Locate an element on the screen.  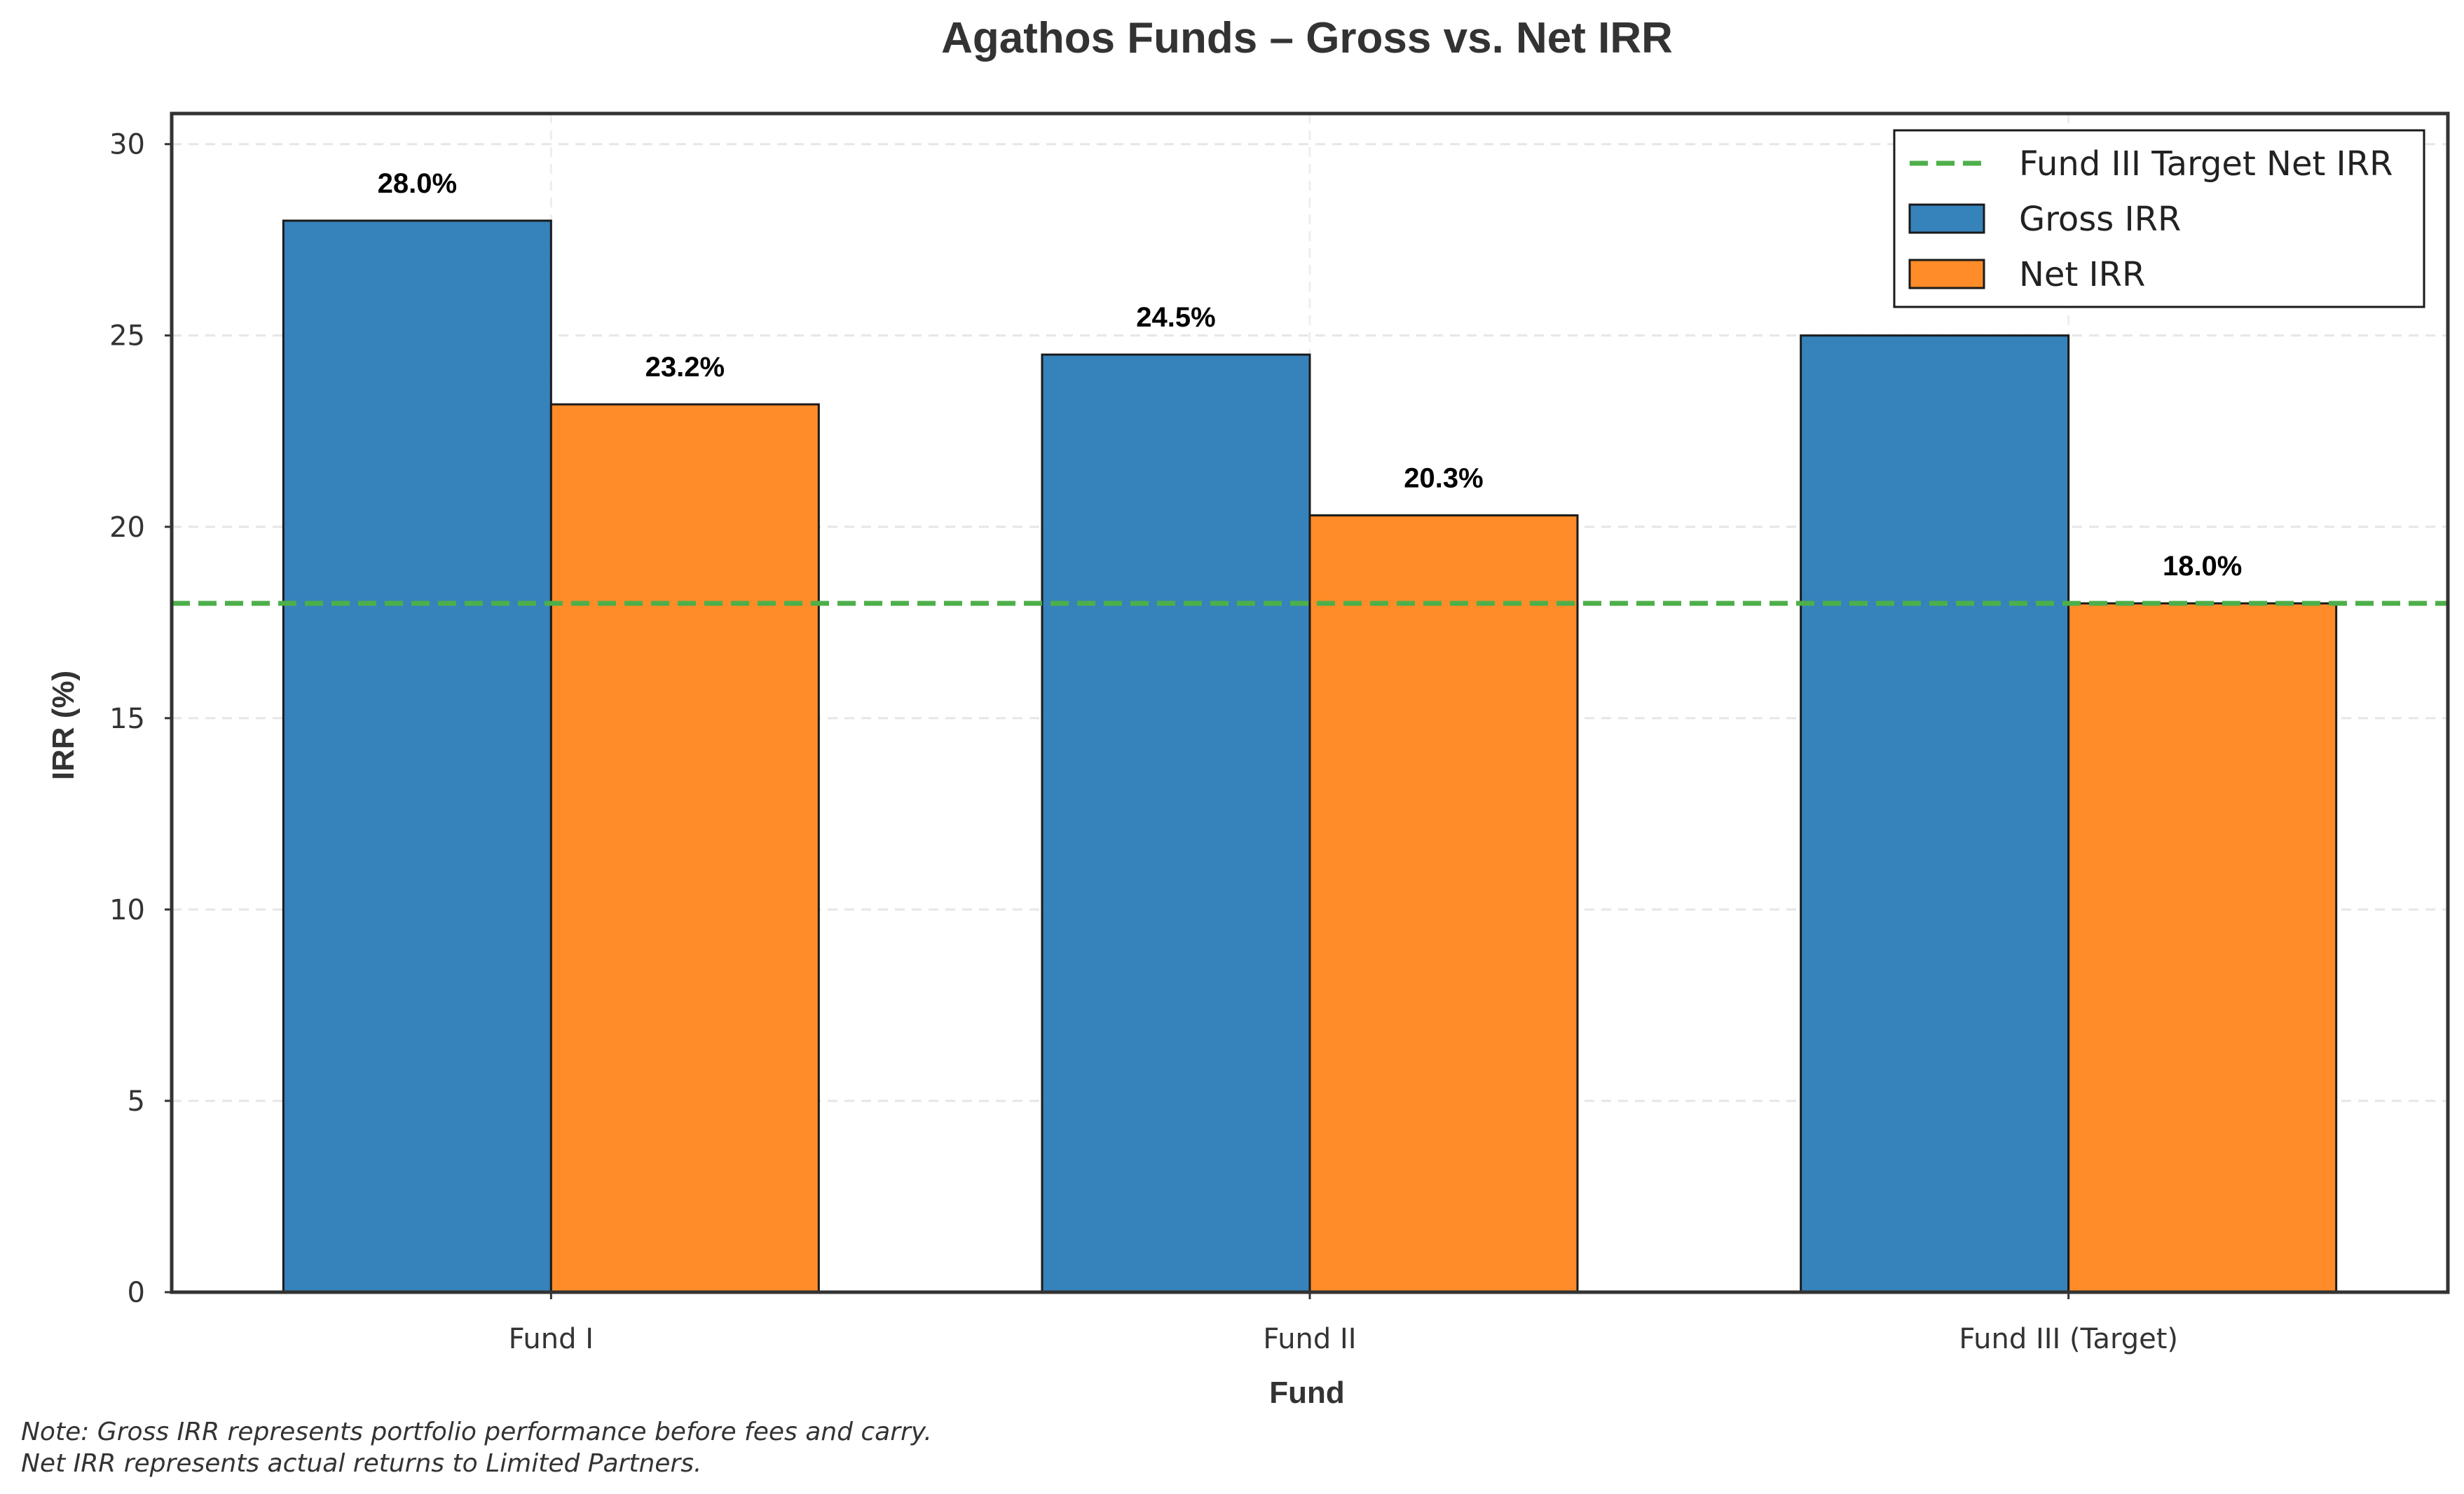
net-irr-data-label: 18.0% is located at coordinates (2202, 566).